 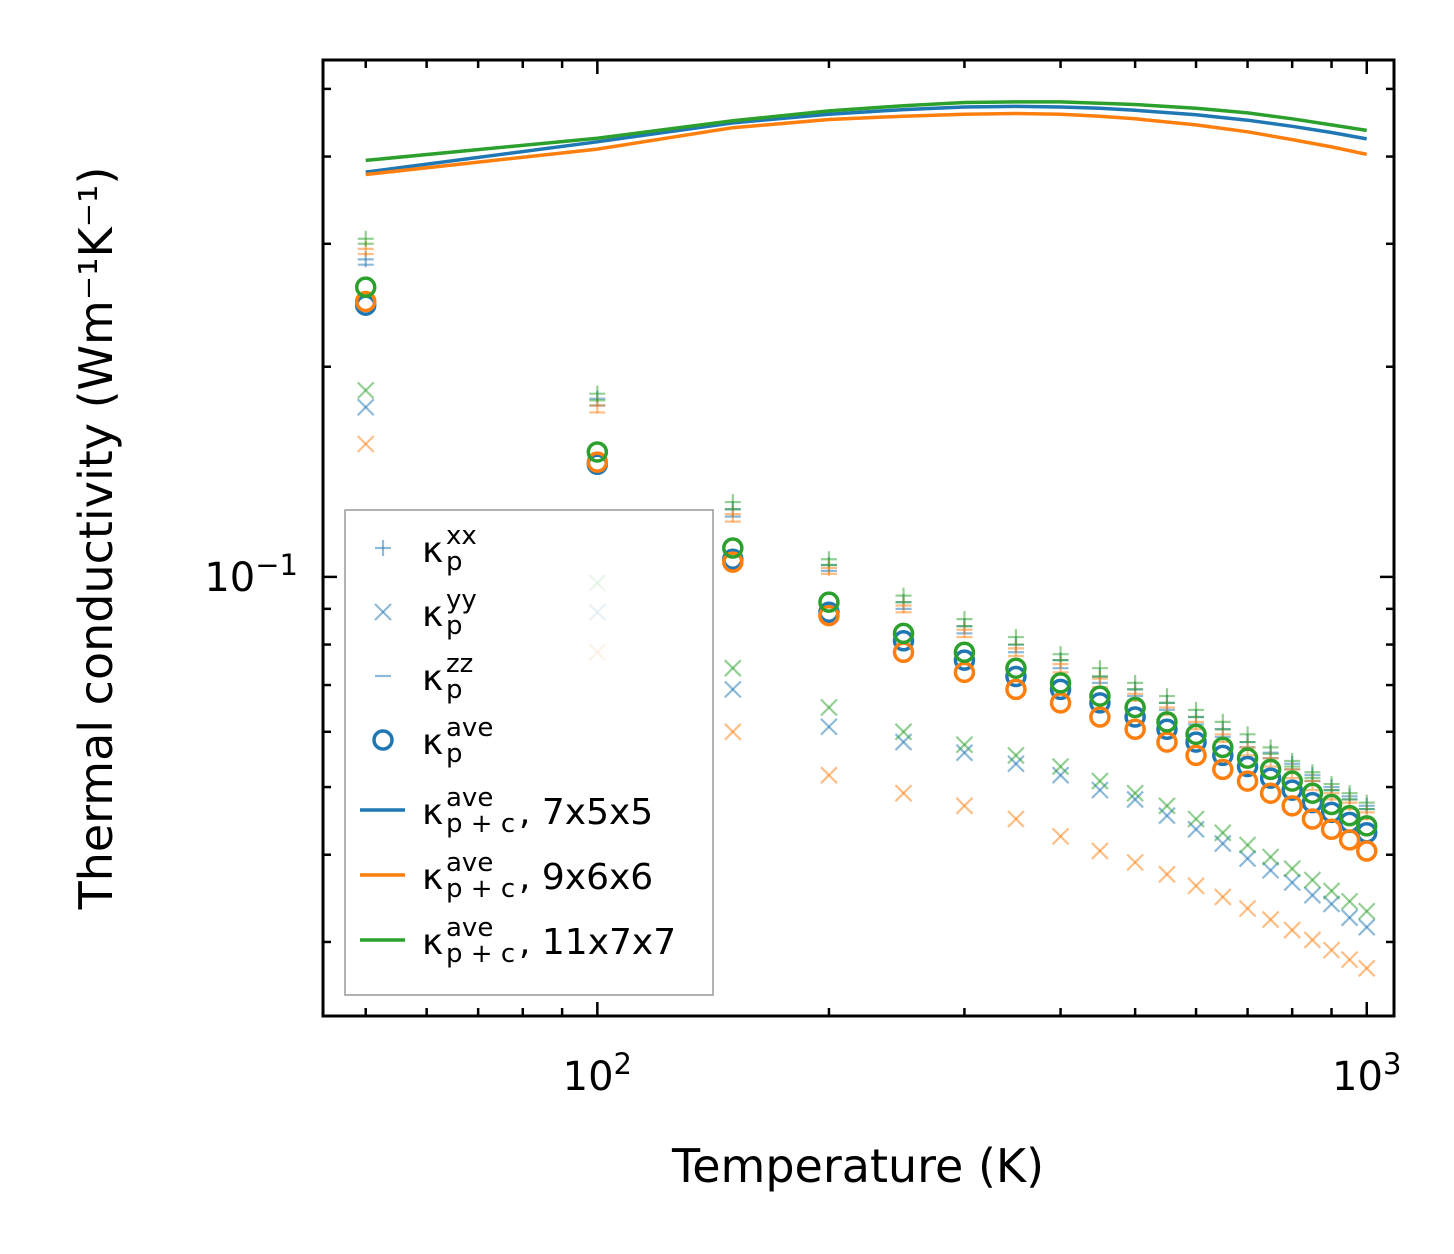 I want to click on y-axis-label: Thermal conductivity (Wm⁻¹K⁻¹), so click(x=96, y=539).